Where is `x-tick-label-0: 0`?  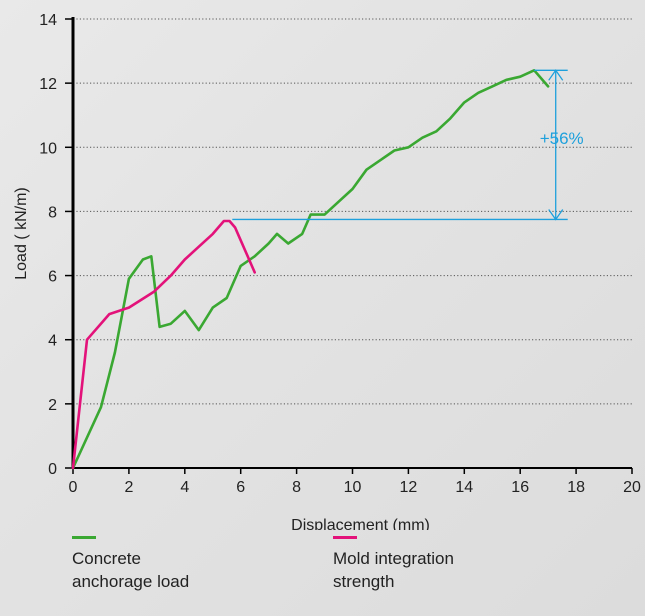
x-tick-label-0: 0 is located at coordinates (73, 487).